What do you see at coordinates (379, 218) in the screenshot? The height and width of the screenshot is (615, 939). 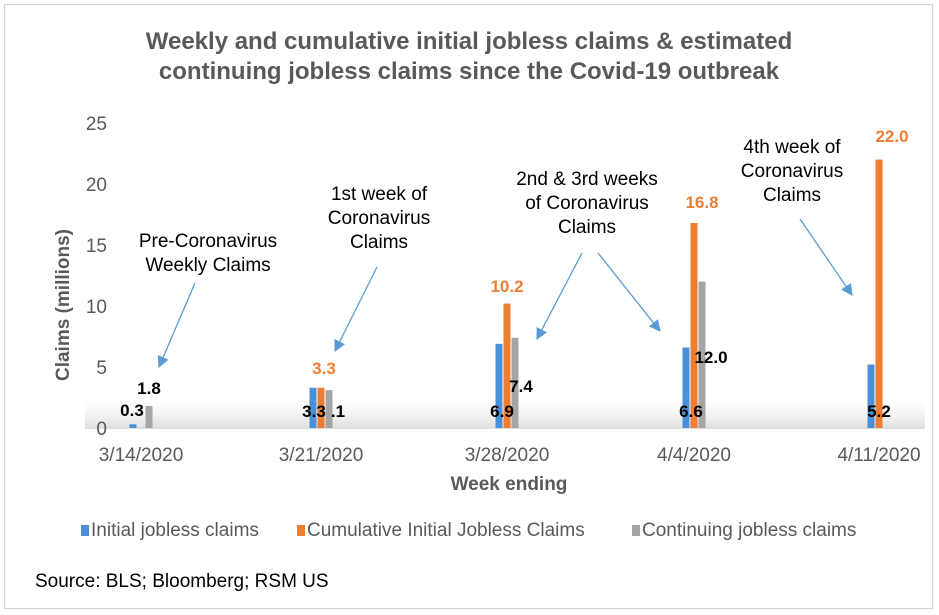 I see `annotation-week1-line-2: Coronavirus` at bounding box center [379, 218].